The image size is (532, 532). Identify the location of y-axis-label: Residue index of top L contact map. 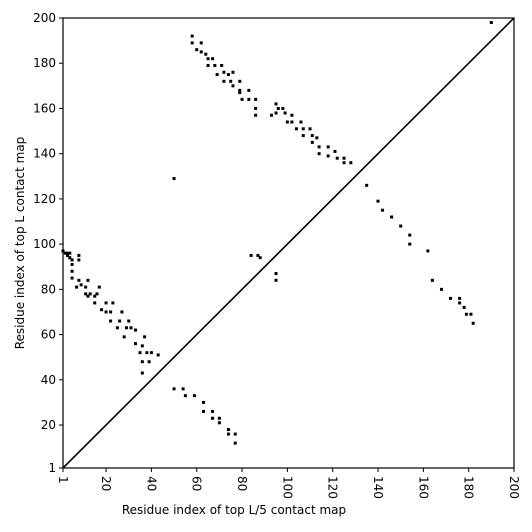
(20, 243).